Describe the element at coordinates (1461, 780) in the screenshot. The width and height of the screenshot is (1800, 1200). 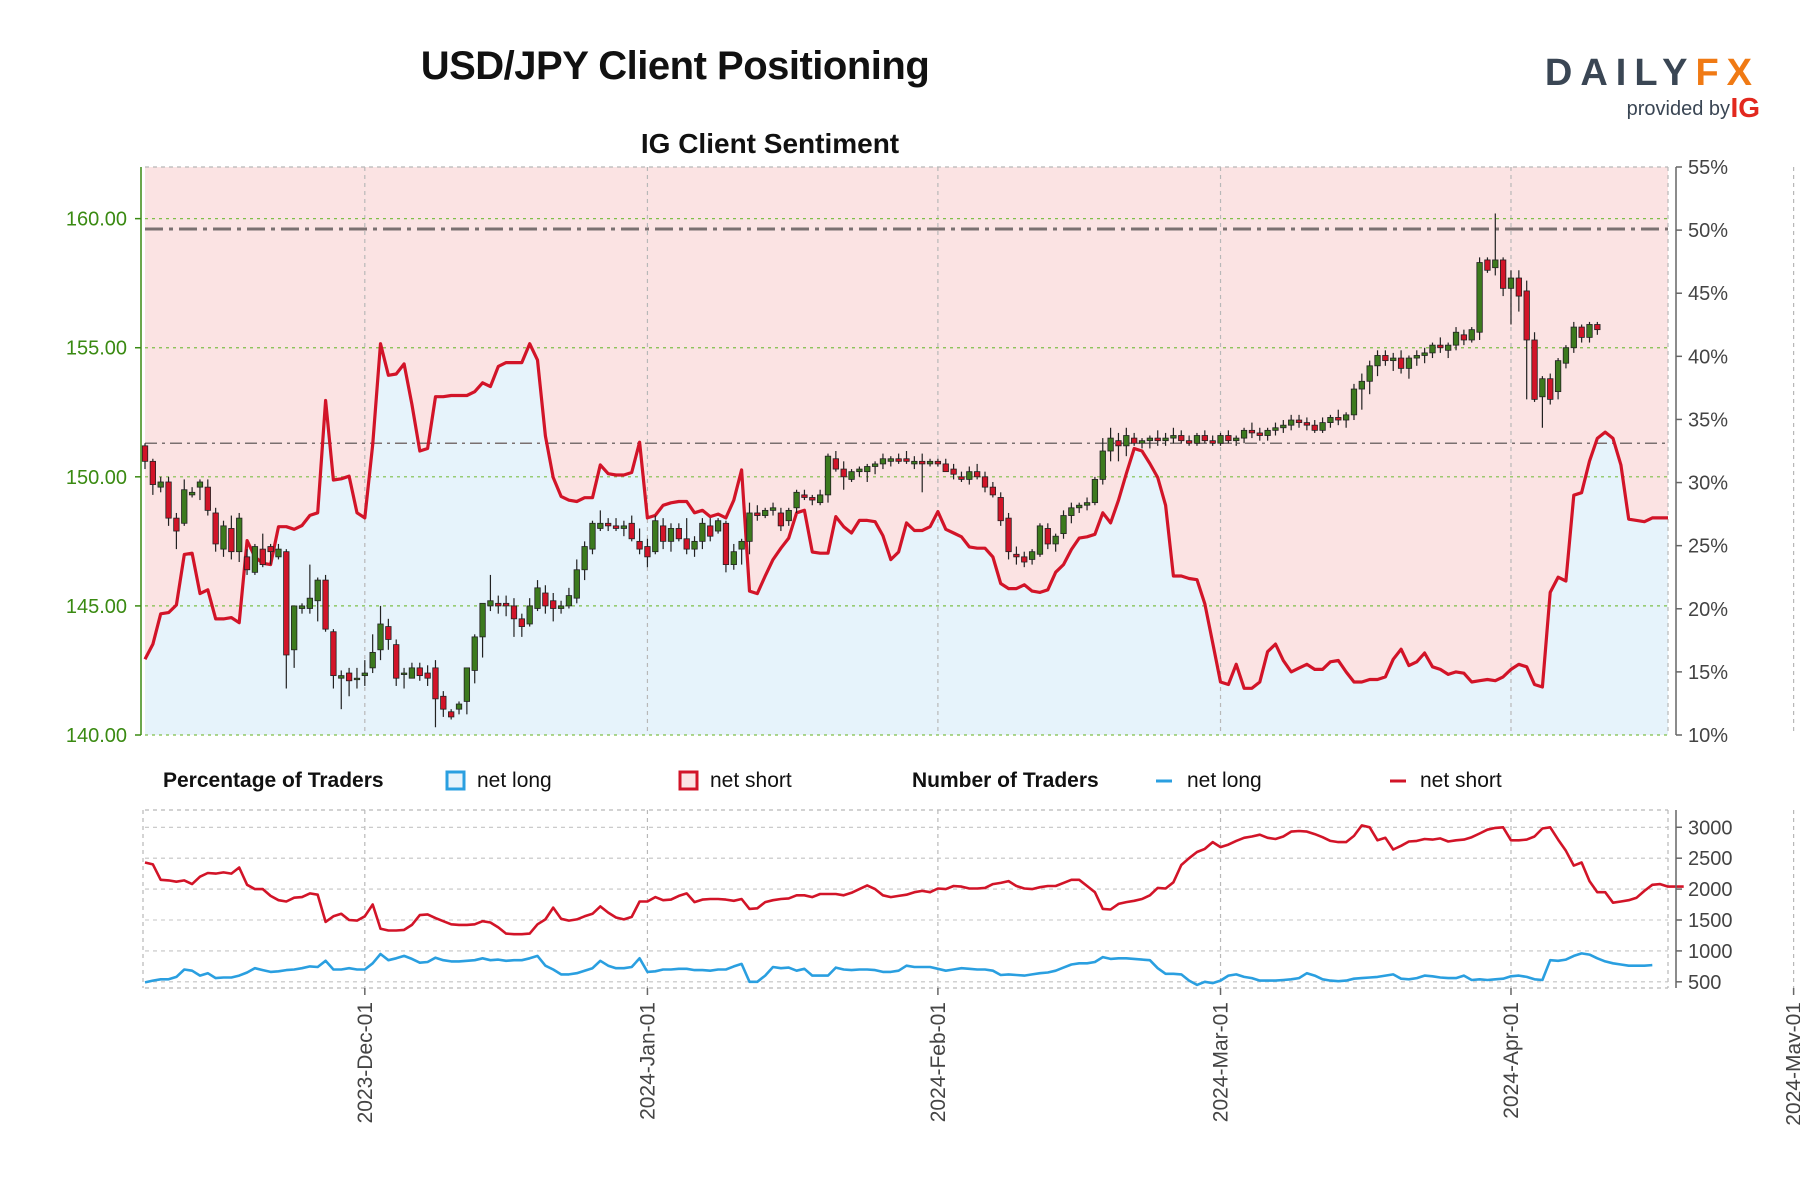
I see `legend-num-short-label: net short` at that location.